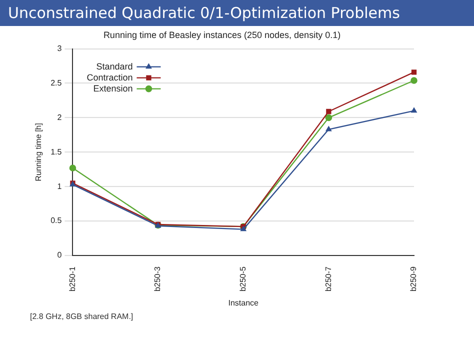  Describe the element at coordinates (413, 279) in the screenshot. I see `x-tick-label: b250-9` at that location.